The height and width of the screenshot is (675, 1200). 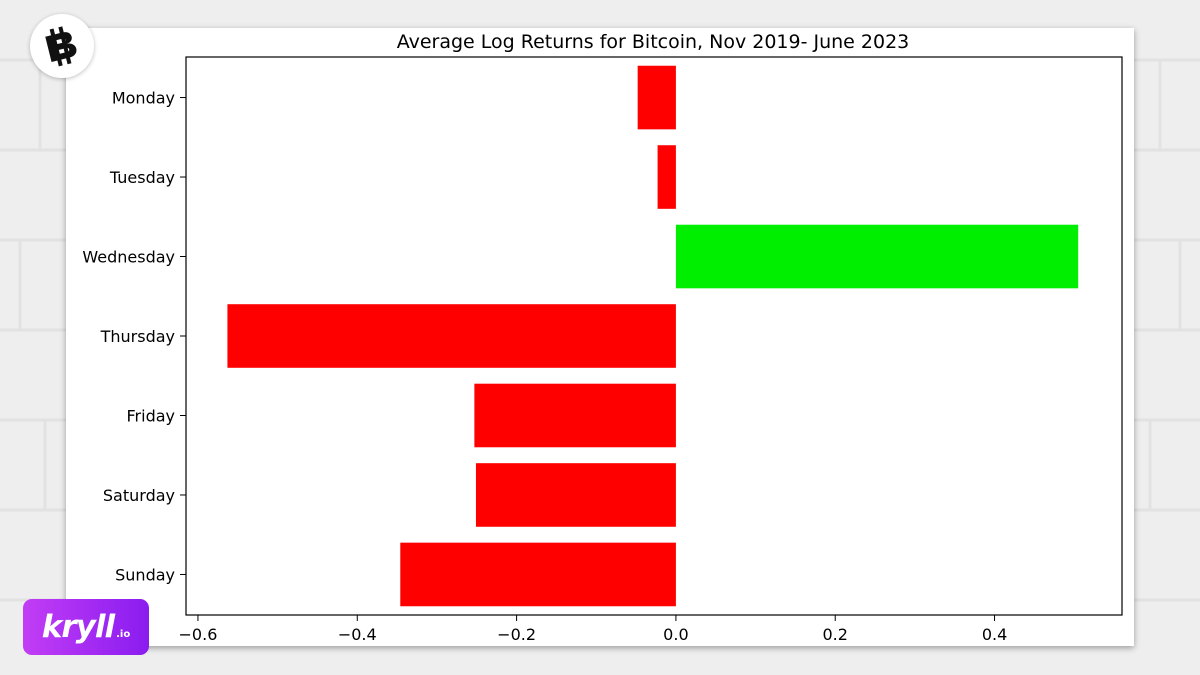 What do you see at coordinates (451, 336) in the screenshot?
I see `bar-thursday` at bounding box center [451, 336].